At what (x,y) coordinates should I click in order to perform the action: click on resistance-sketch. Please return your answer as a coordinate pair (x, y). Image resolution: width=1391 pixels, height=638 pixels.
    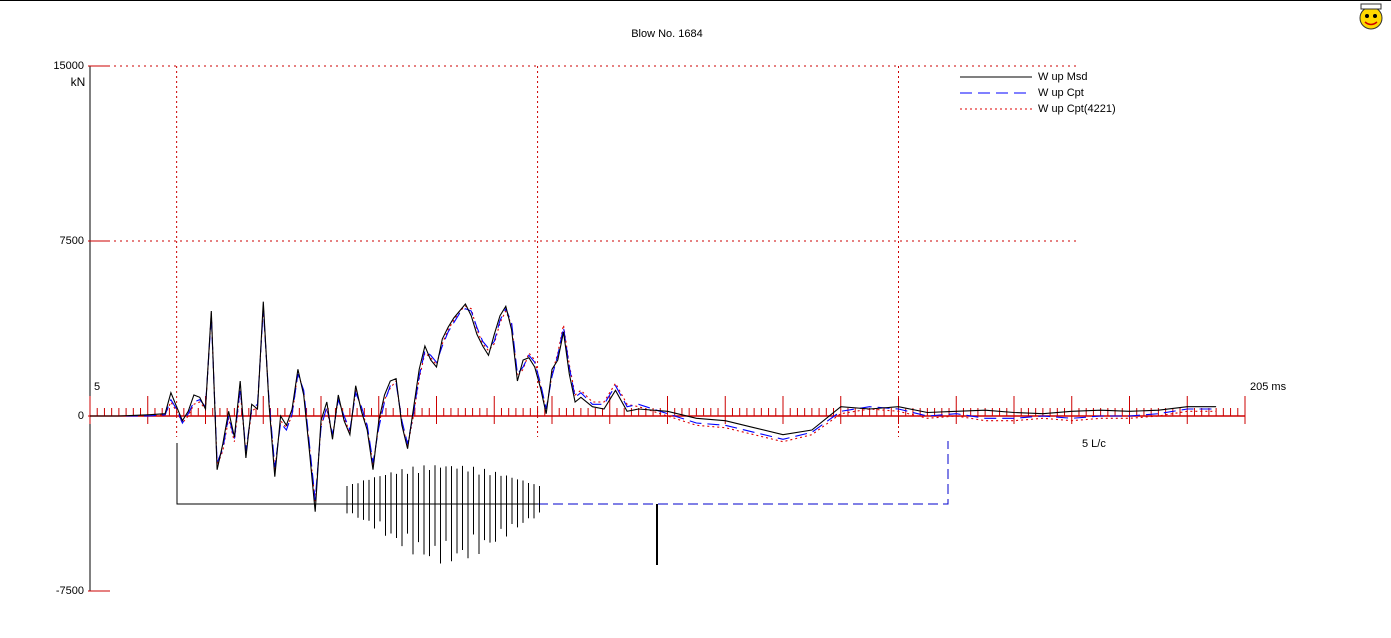
    Looking at the image, I should click on (562, 503).